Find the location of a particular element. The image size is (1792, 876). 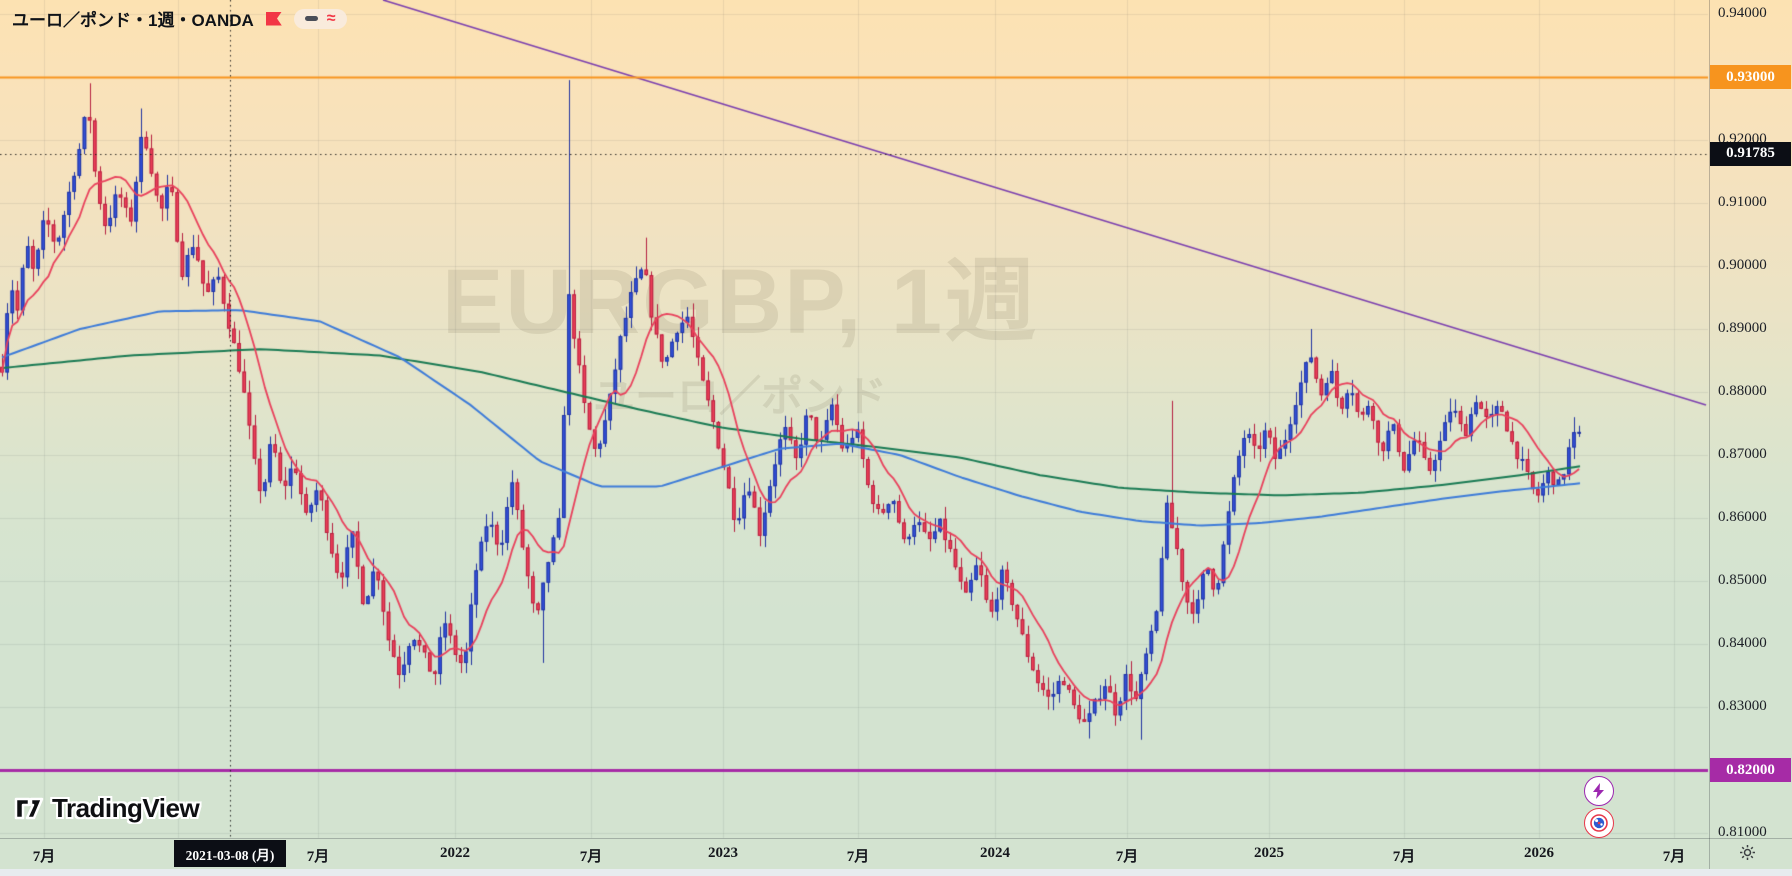

time-tick-label: 2023 is located at coordinates (723, 853).